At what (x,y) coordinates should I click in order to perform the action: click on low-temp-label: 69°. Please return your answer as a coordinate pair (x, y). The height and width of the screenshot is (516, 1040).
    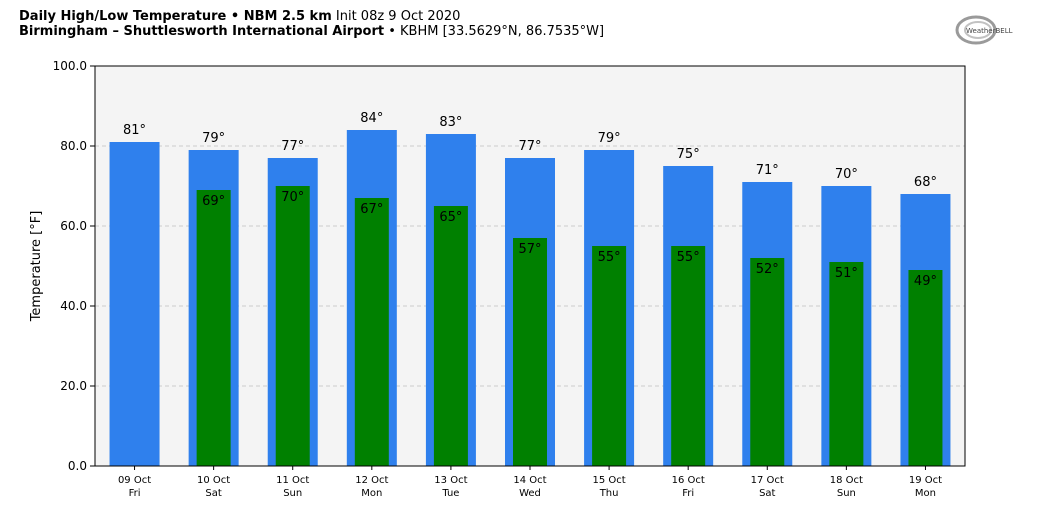
    Looking at the image, I should click on (213, 201).